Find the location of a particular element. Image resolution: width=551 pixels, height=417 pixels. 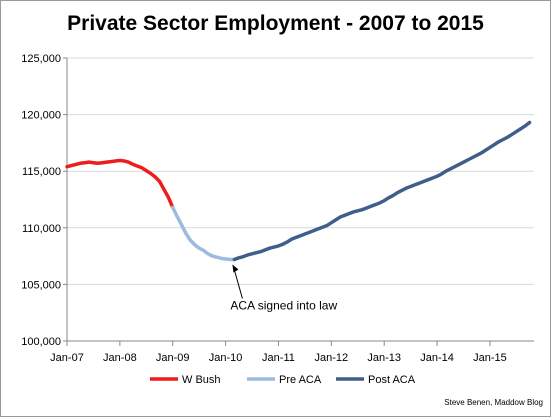

y-tick-label: 125,000 is located at coordinates (41, 59).